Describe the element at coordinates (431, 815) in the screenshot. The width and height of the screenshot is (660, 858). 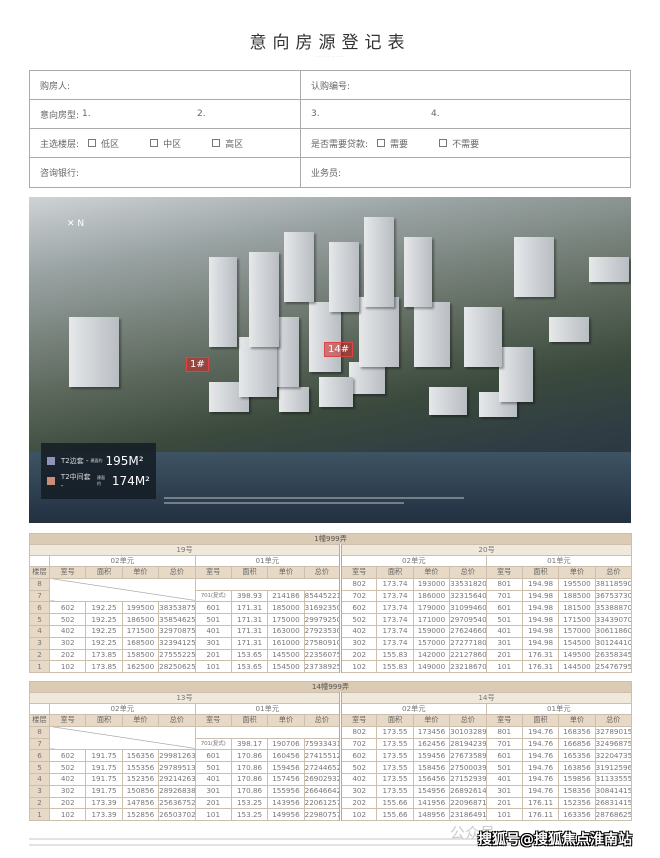
I see `unit-price-value: 148956` at that location.